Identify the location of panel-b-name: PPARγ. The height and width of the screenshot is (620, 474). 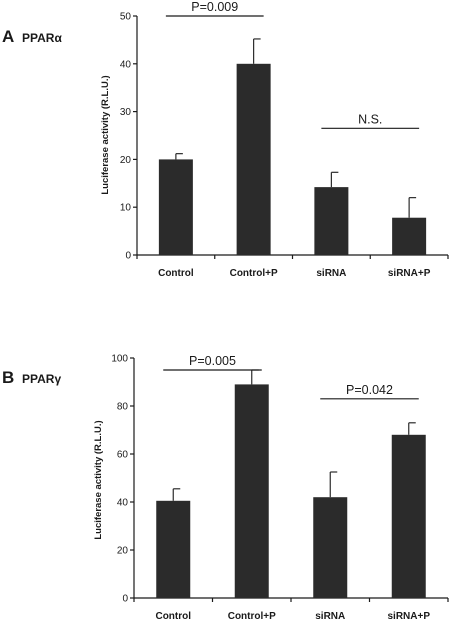
(41, 379).